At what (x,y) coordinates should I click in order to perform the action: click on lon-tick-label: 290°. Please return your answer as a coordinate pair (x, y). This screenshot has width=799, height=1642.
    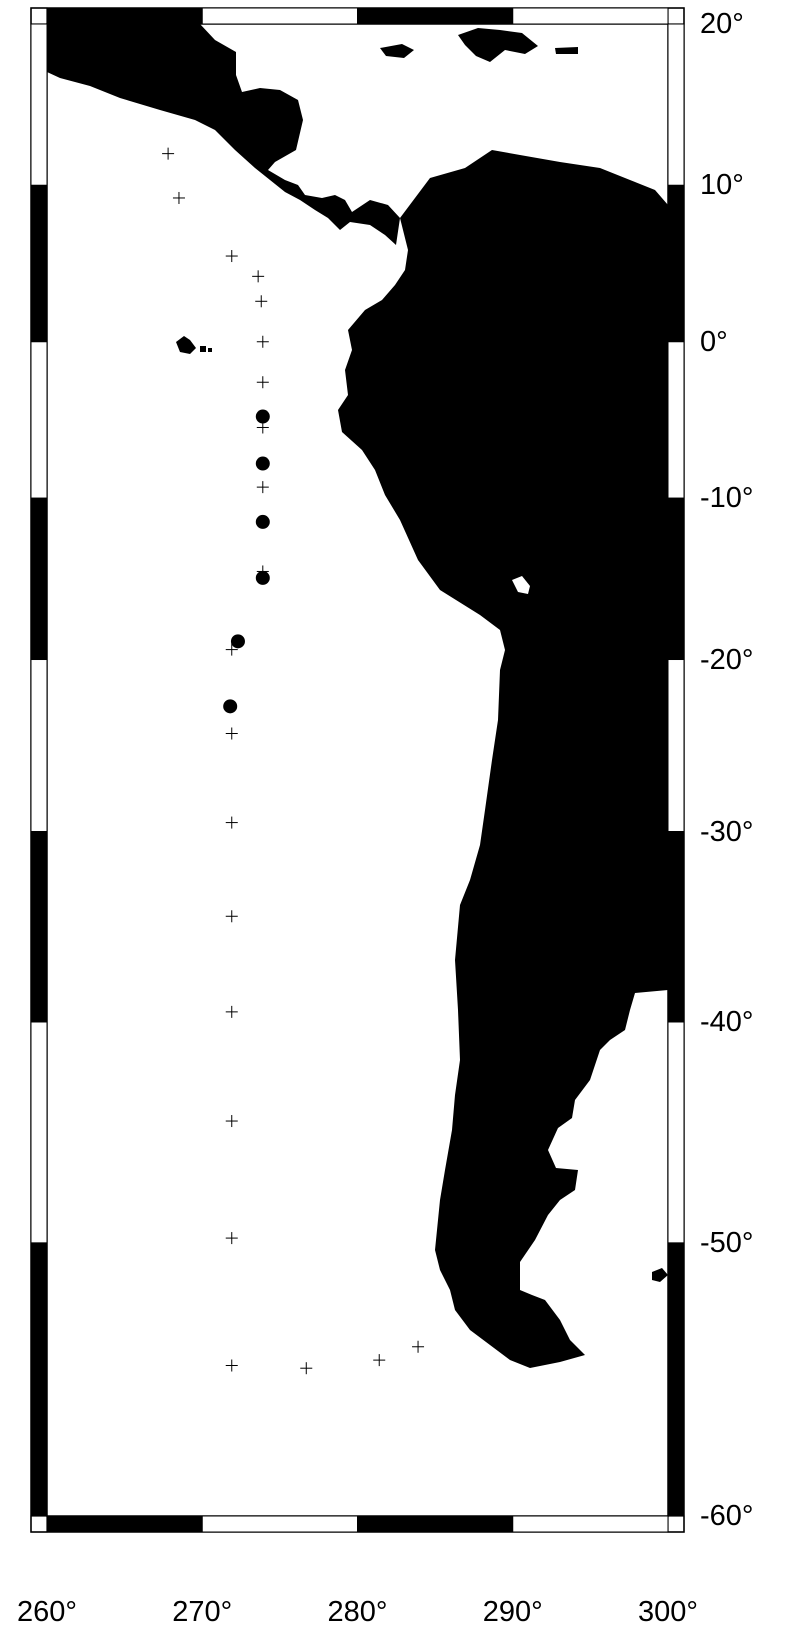
    Looking at the image, I should click on (512, 1612).